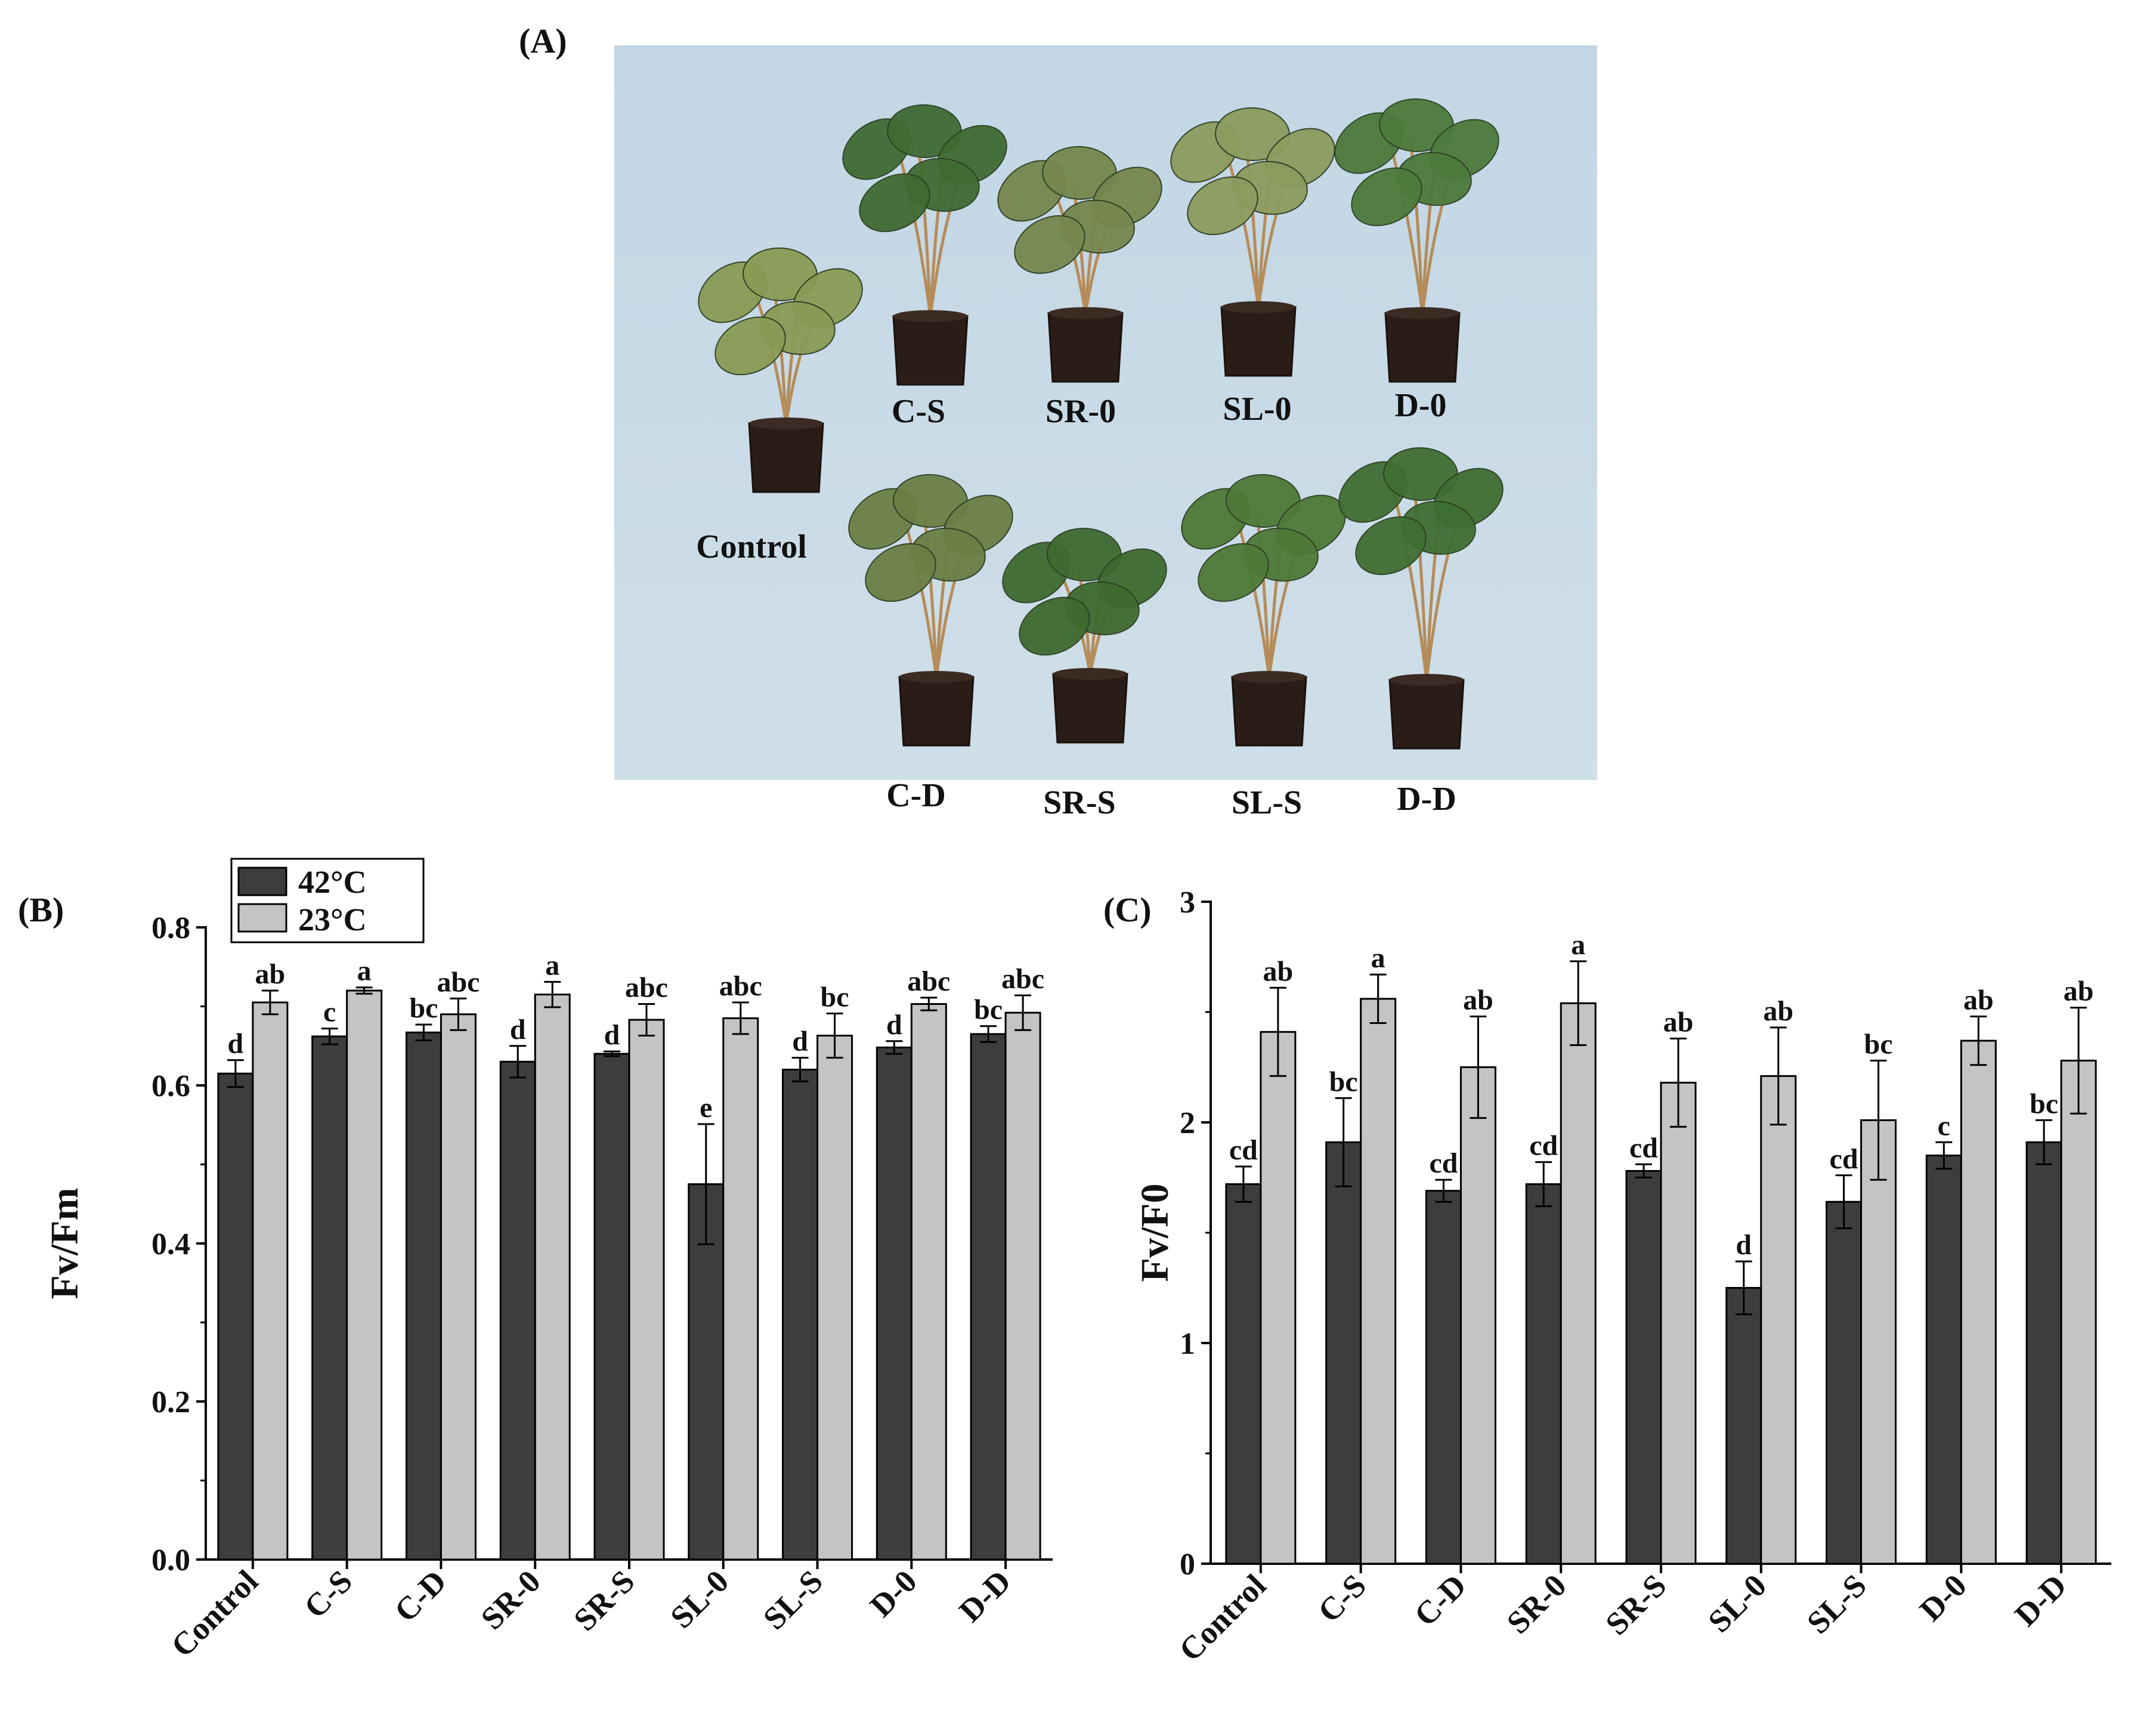  I want to click on plant-label-d-0: D-0, so click(1420, 406).